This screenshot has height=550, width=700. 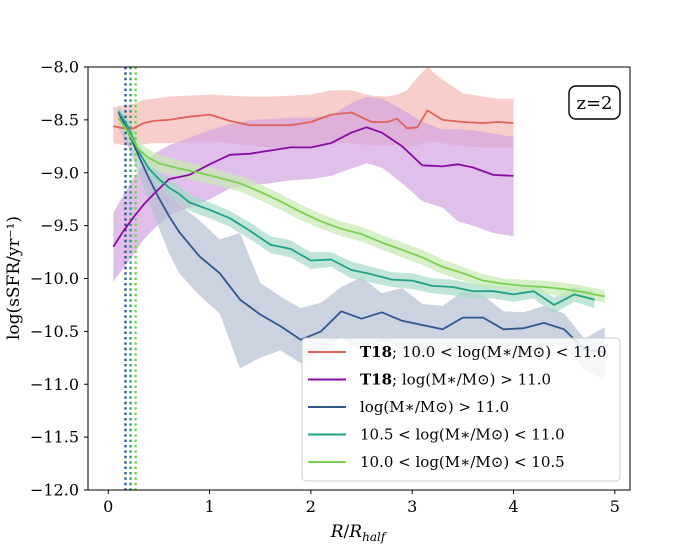 What do you see at coordinates (412, 506) in the screenshot?
I see `x-tick-label-3: 3` at bounding box center [412, 506].